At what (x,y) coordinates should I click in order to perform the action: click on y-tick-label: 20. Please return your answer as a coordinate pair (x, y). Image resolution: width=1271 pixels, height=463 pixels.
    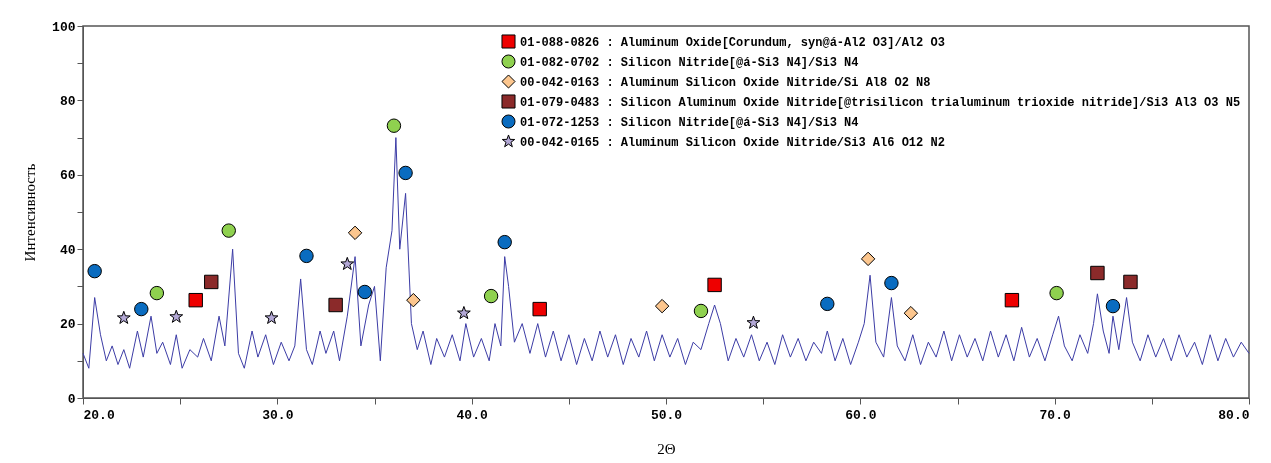
    Looking at the image, I should click on (67, 325).